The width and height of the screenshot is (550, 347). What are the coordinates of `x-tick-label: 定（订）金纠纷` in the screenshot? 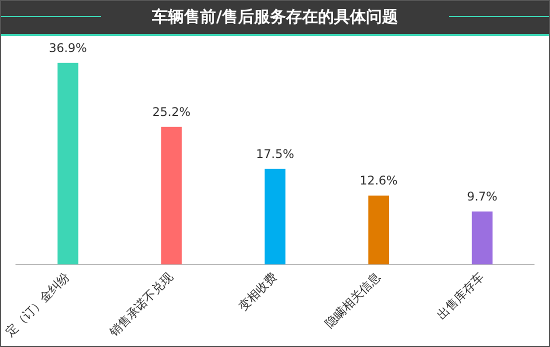 It's located at (37, 305).